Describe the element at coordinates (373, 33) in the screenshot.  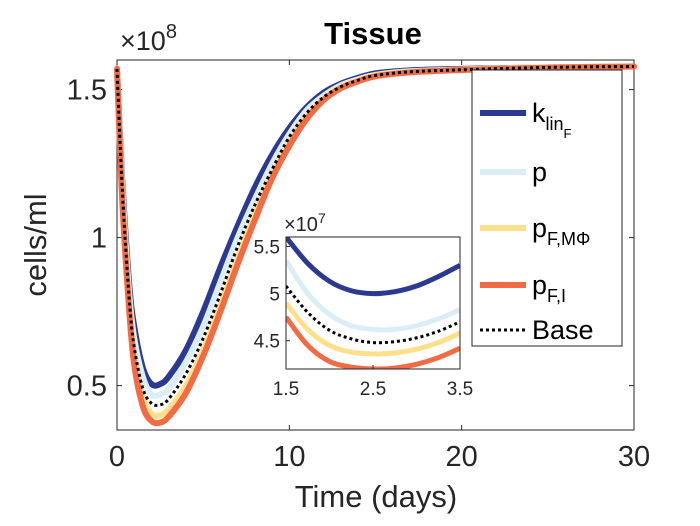
I see `chart-title: Tissue` at that location.